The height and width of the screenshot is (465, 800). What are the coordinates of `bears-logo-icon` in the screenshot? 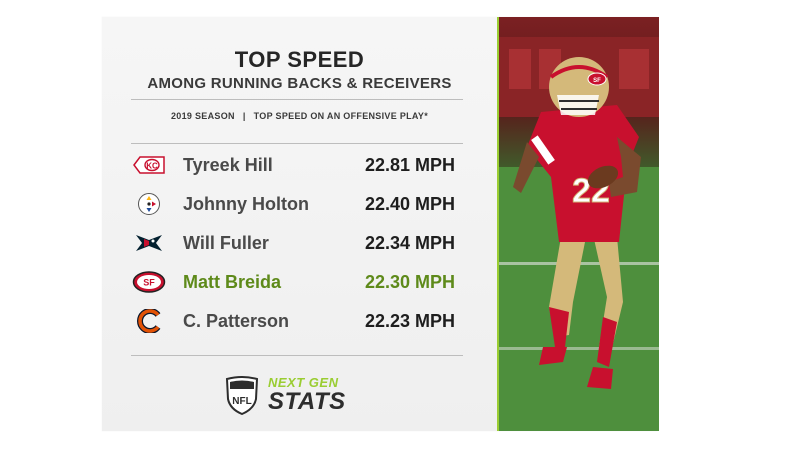 It's located at (149, 321).